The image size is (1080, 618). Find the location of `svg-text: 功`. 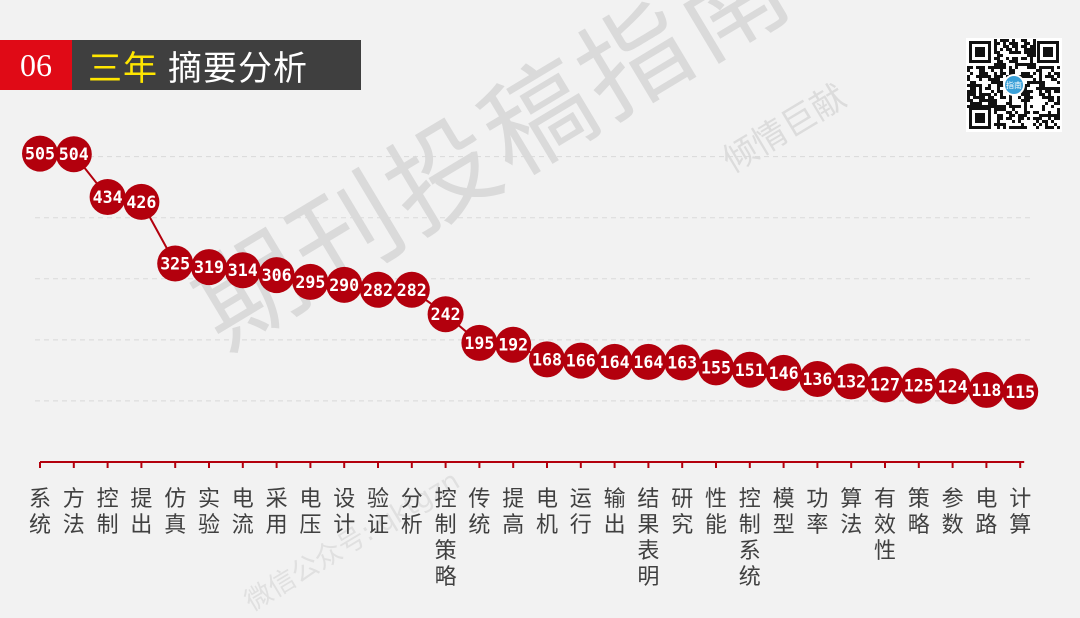

svg-text: 功 is located at coordinates (817, 499).